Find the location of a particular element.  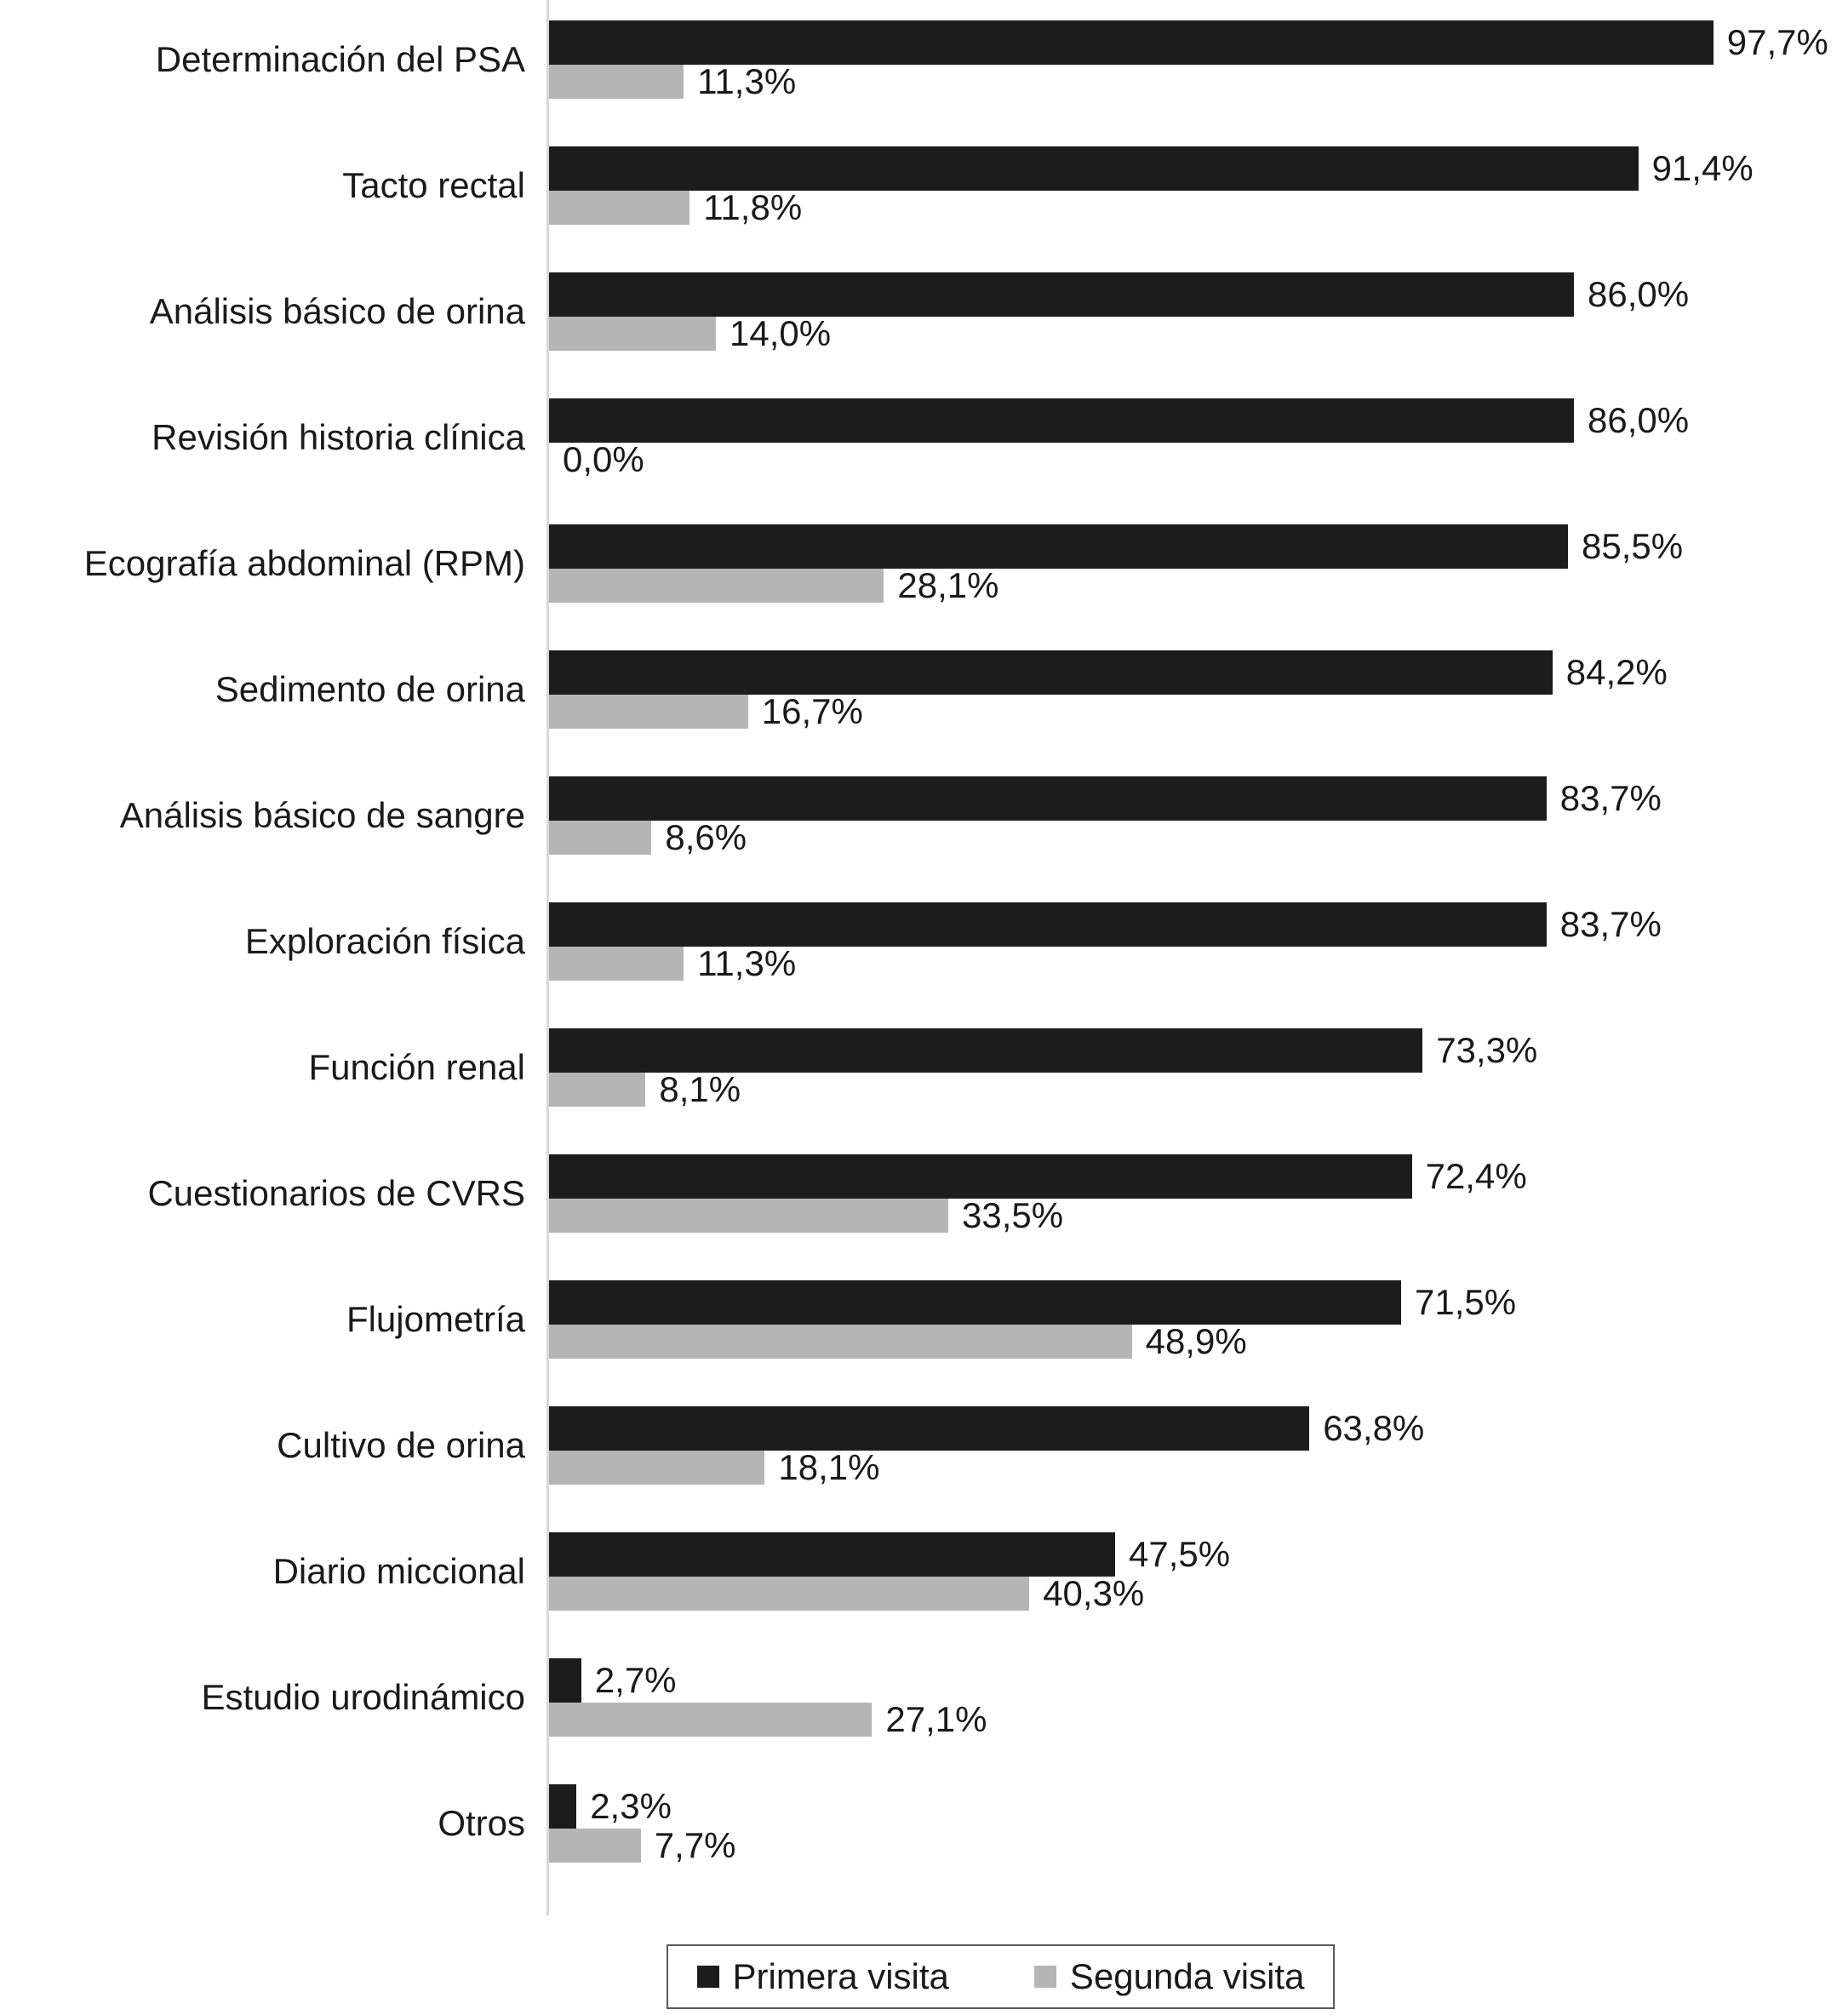

value-label-primera-visita: 84,2% is located at coordinates (1616, 672).